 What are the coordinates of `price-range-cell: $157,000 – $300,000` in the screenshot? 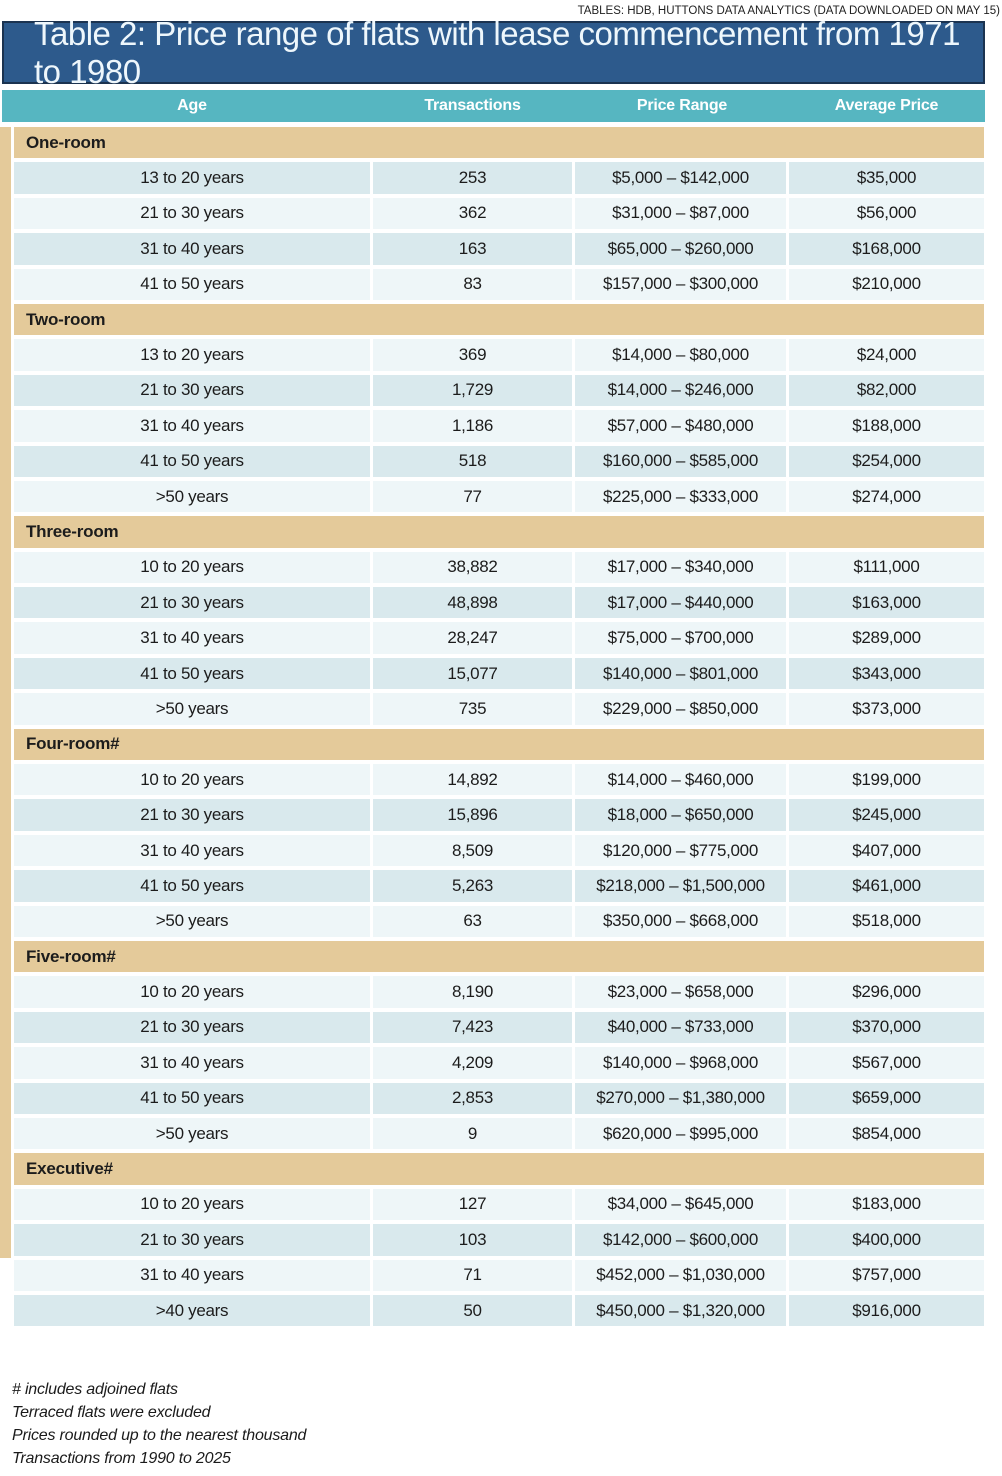 It's located at (680, 284).